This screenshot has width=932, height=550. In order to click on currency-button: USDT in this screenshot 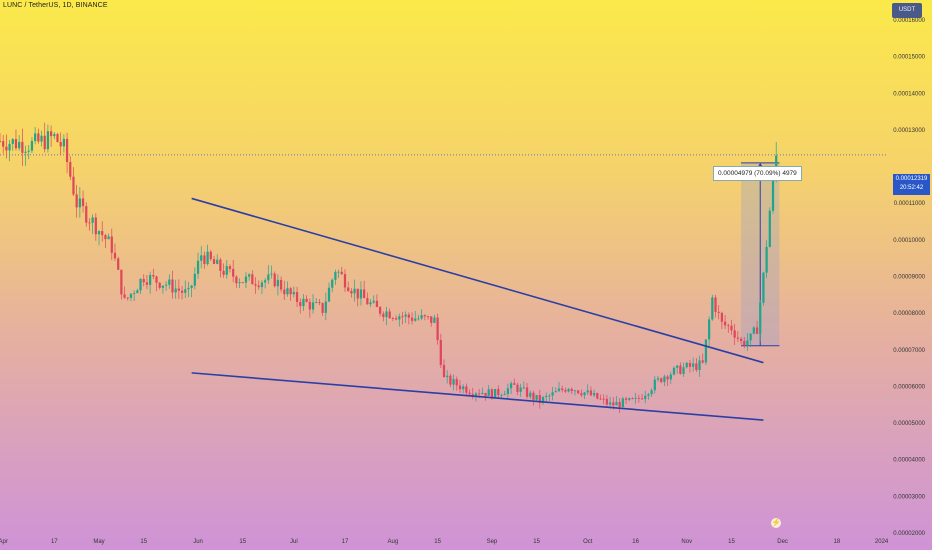, I will do `click(907, 10)`.